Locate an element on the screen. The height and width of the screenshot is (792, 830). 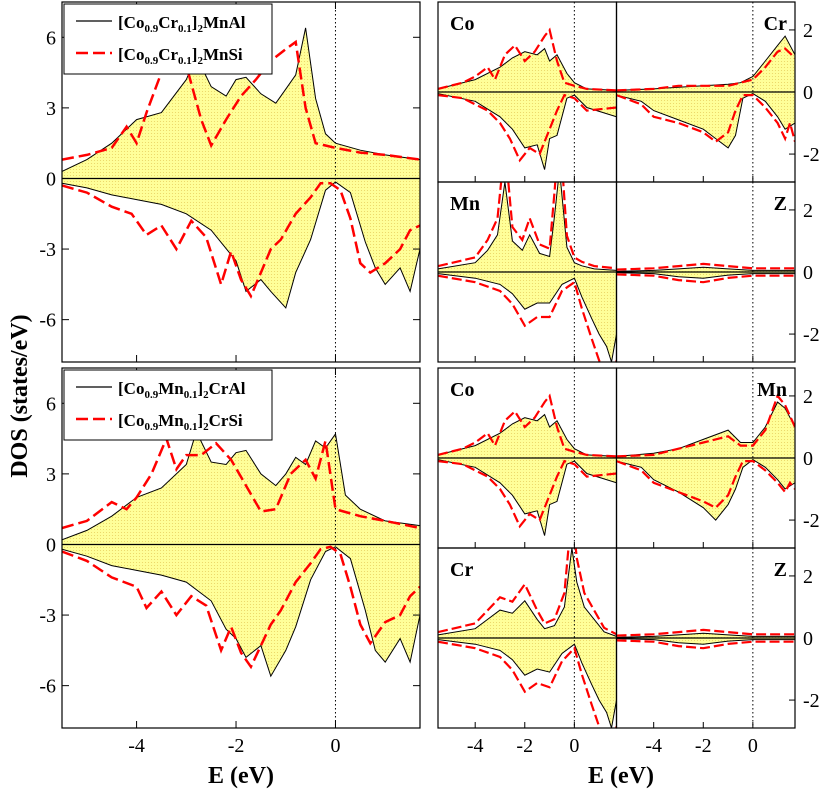
legend-label: [Co0.9Cr0.1]2MnSi is located at coordinates (180, 56).